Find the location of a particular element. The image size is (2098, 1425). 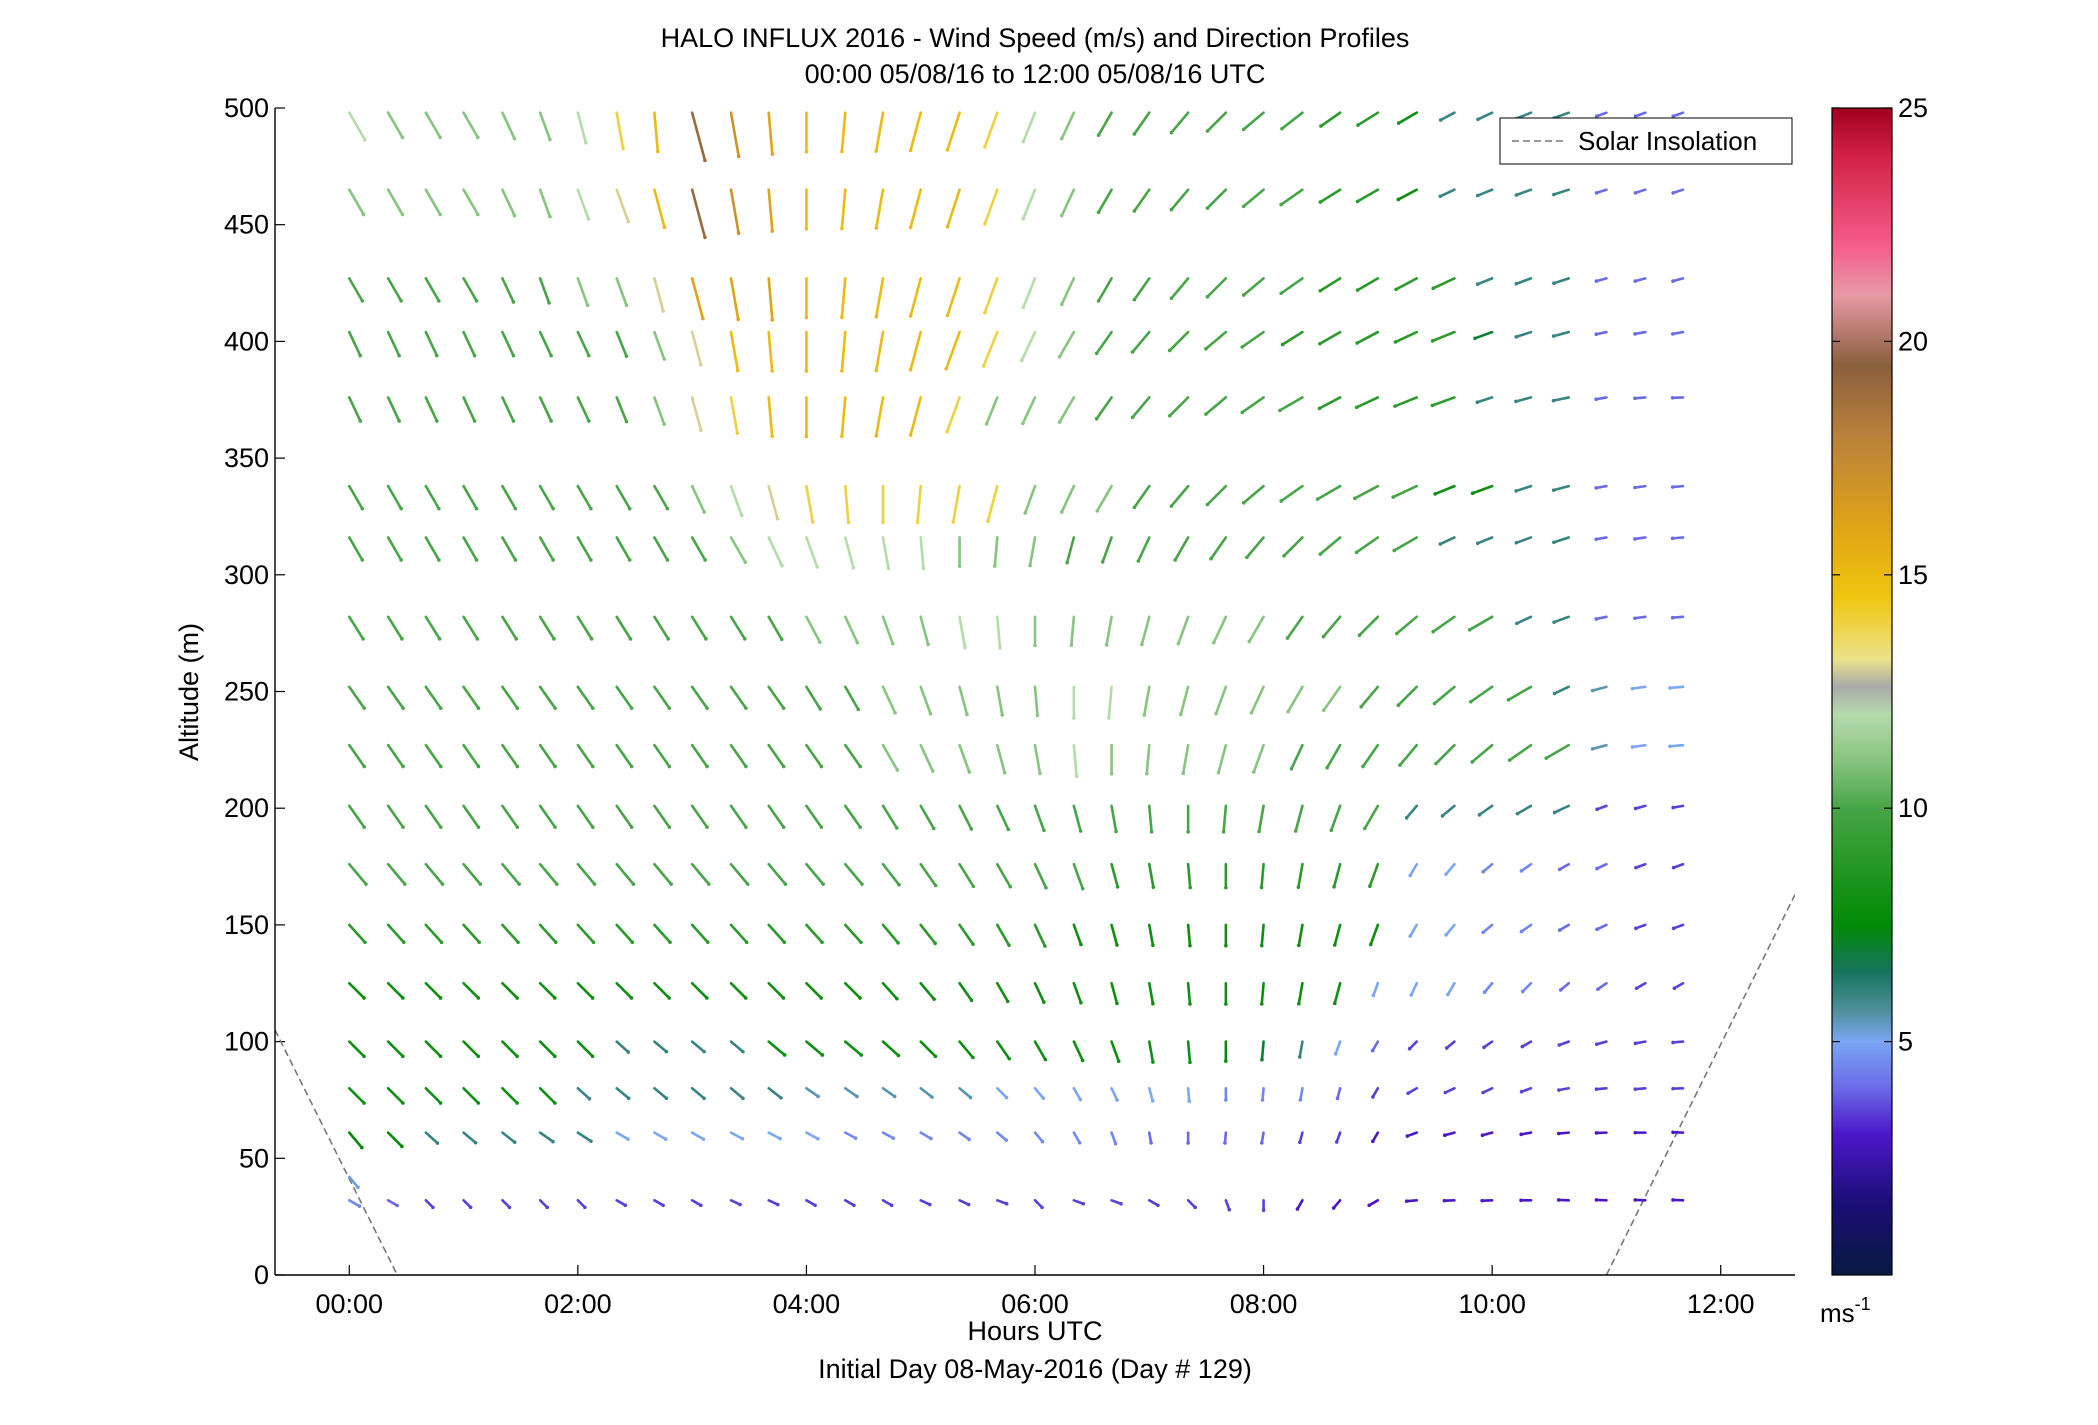

x-tick-label: 00:00 is located at coordinates (349, 1304).